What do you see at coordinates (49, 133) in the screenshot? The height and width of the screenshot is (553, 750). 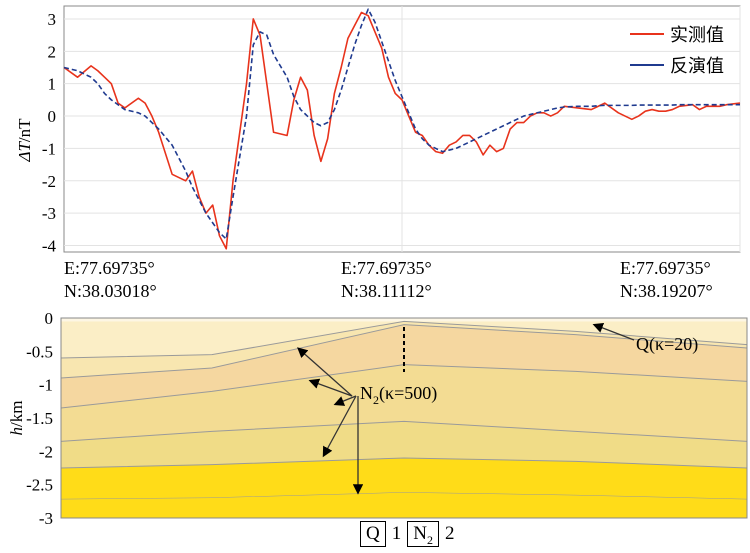 I see `top-y-ticks: 3 2 1 0 -1 -2 -3 -4` at bounding box center [49, 133].